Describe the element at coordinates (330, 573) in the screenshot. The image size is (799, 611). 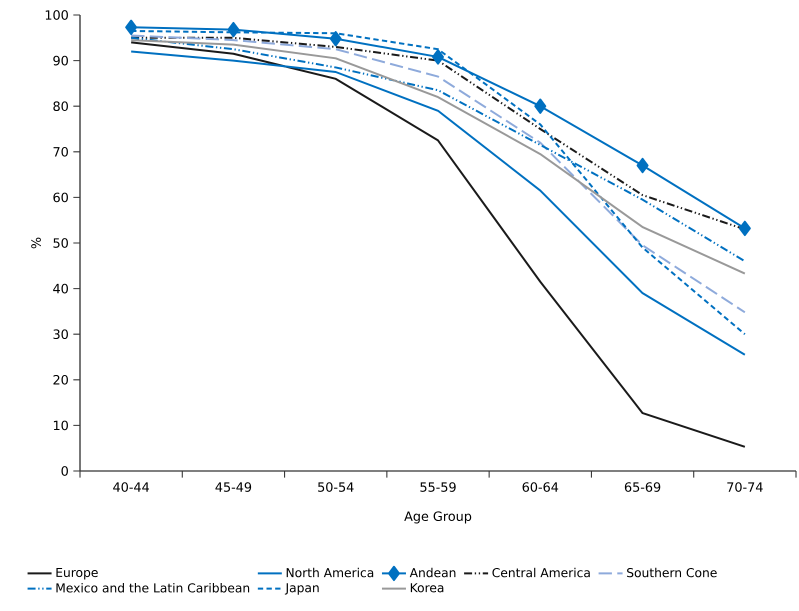
I see `legend-label: North America` at that location.